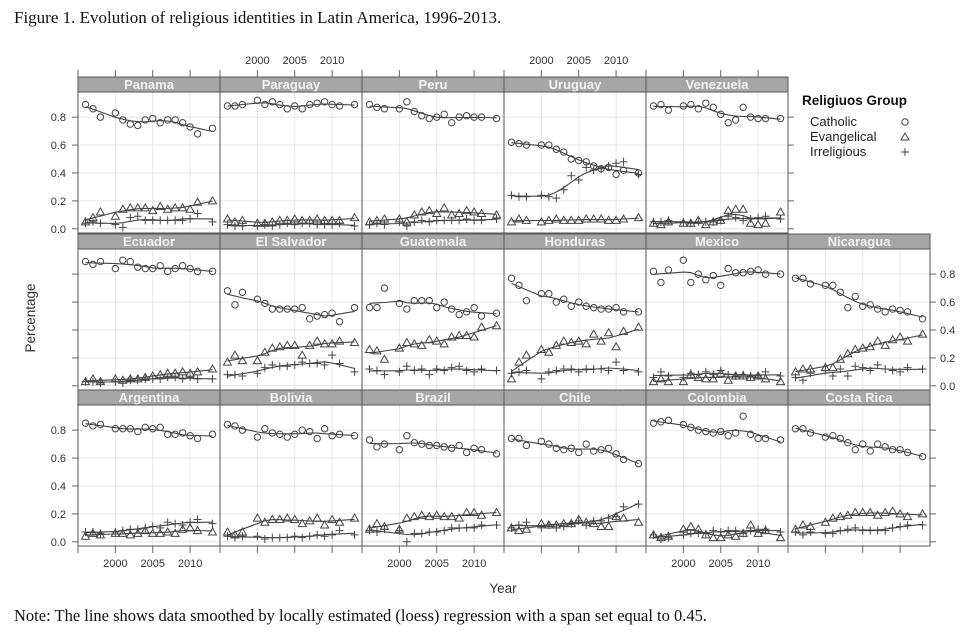  What do you see at coordinates (791, 173) in the screenshot?
I see `y-ticks-row-1-right` at bounding box center [791, 173].